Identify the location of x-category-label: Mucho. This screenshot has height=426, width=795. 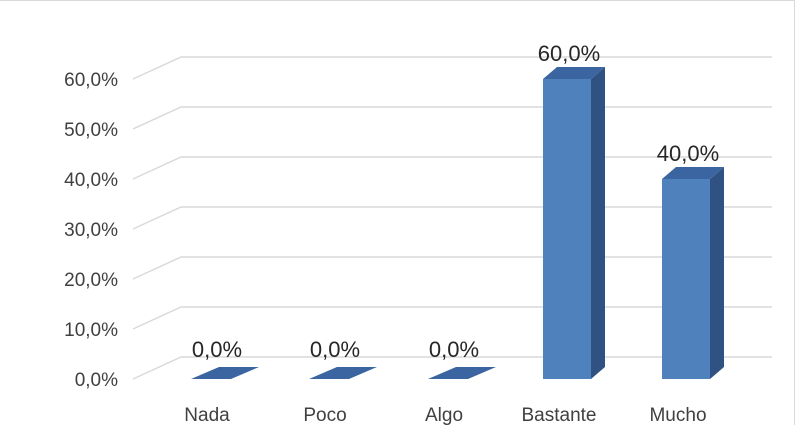
(677, 415).